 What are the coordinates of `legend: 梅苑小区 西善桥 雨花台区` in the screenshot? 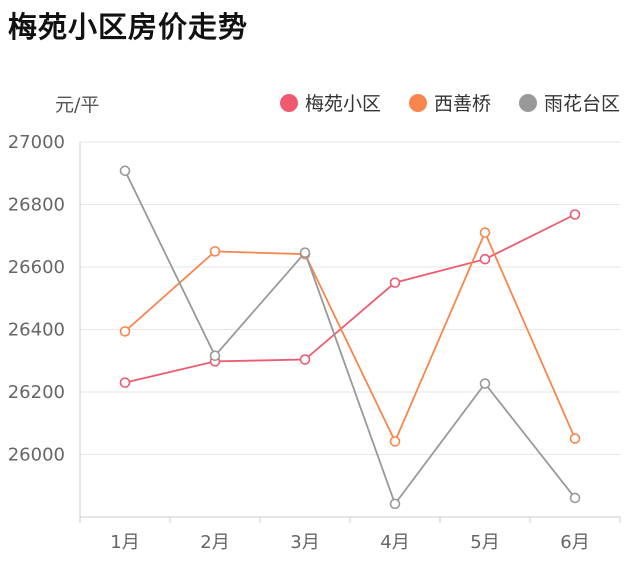 It's located at (450, 104).